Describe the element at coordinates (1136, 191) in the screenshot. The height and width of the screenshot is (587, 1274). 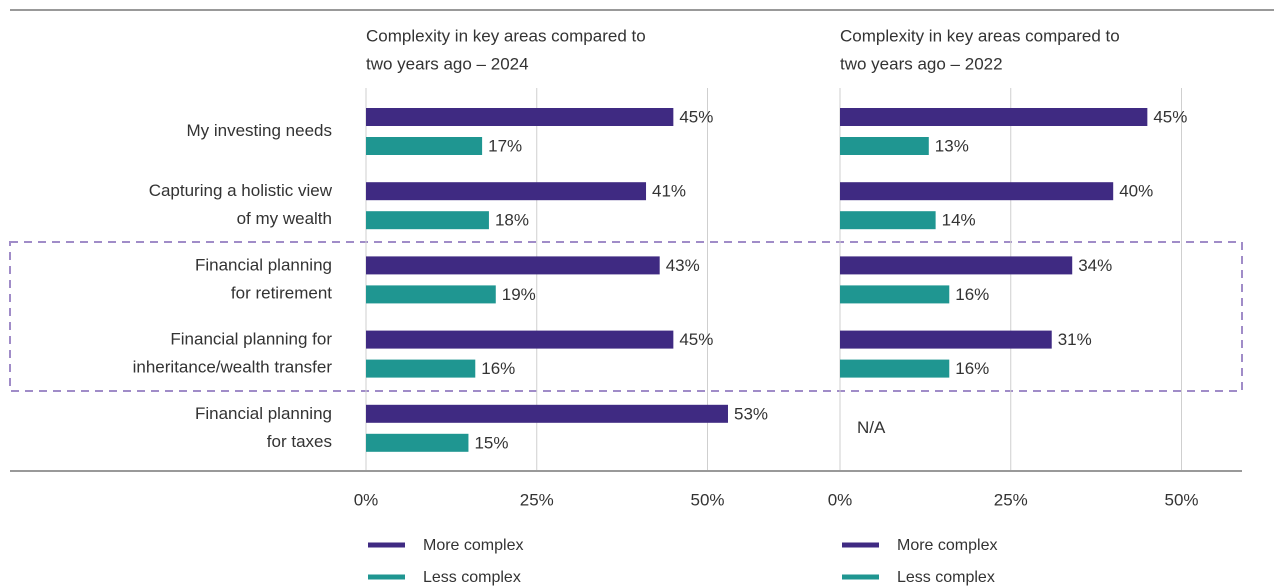
I see `value-label: 40%` at that location.